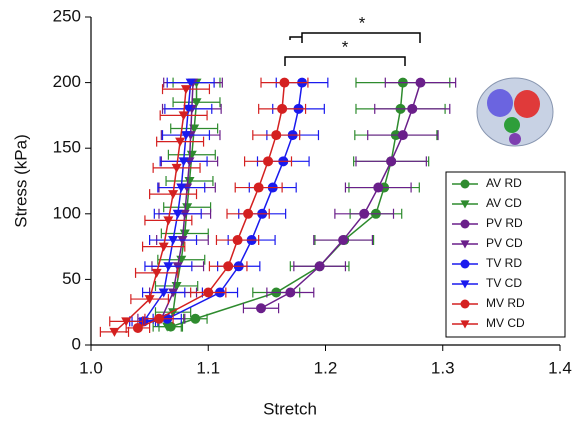 This screenshot has width=574, height=422. I want to click on legend, so click(505, 254).